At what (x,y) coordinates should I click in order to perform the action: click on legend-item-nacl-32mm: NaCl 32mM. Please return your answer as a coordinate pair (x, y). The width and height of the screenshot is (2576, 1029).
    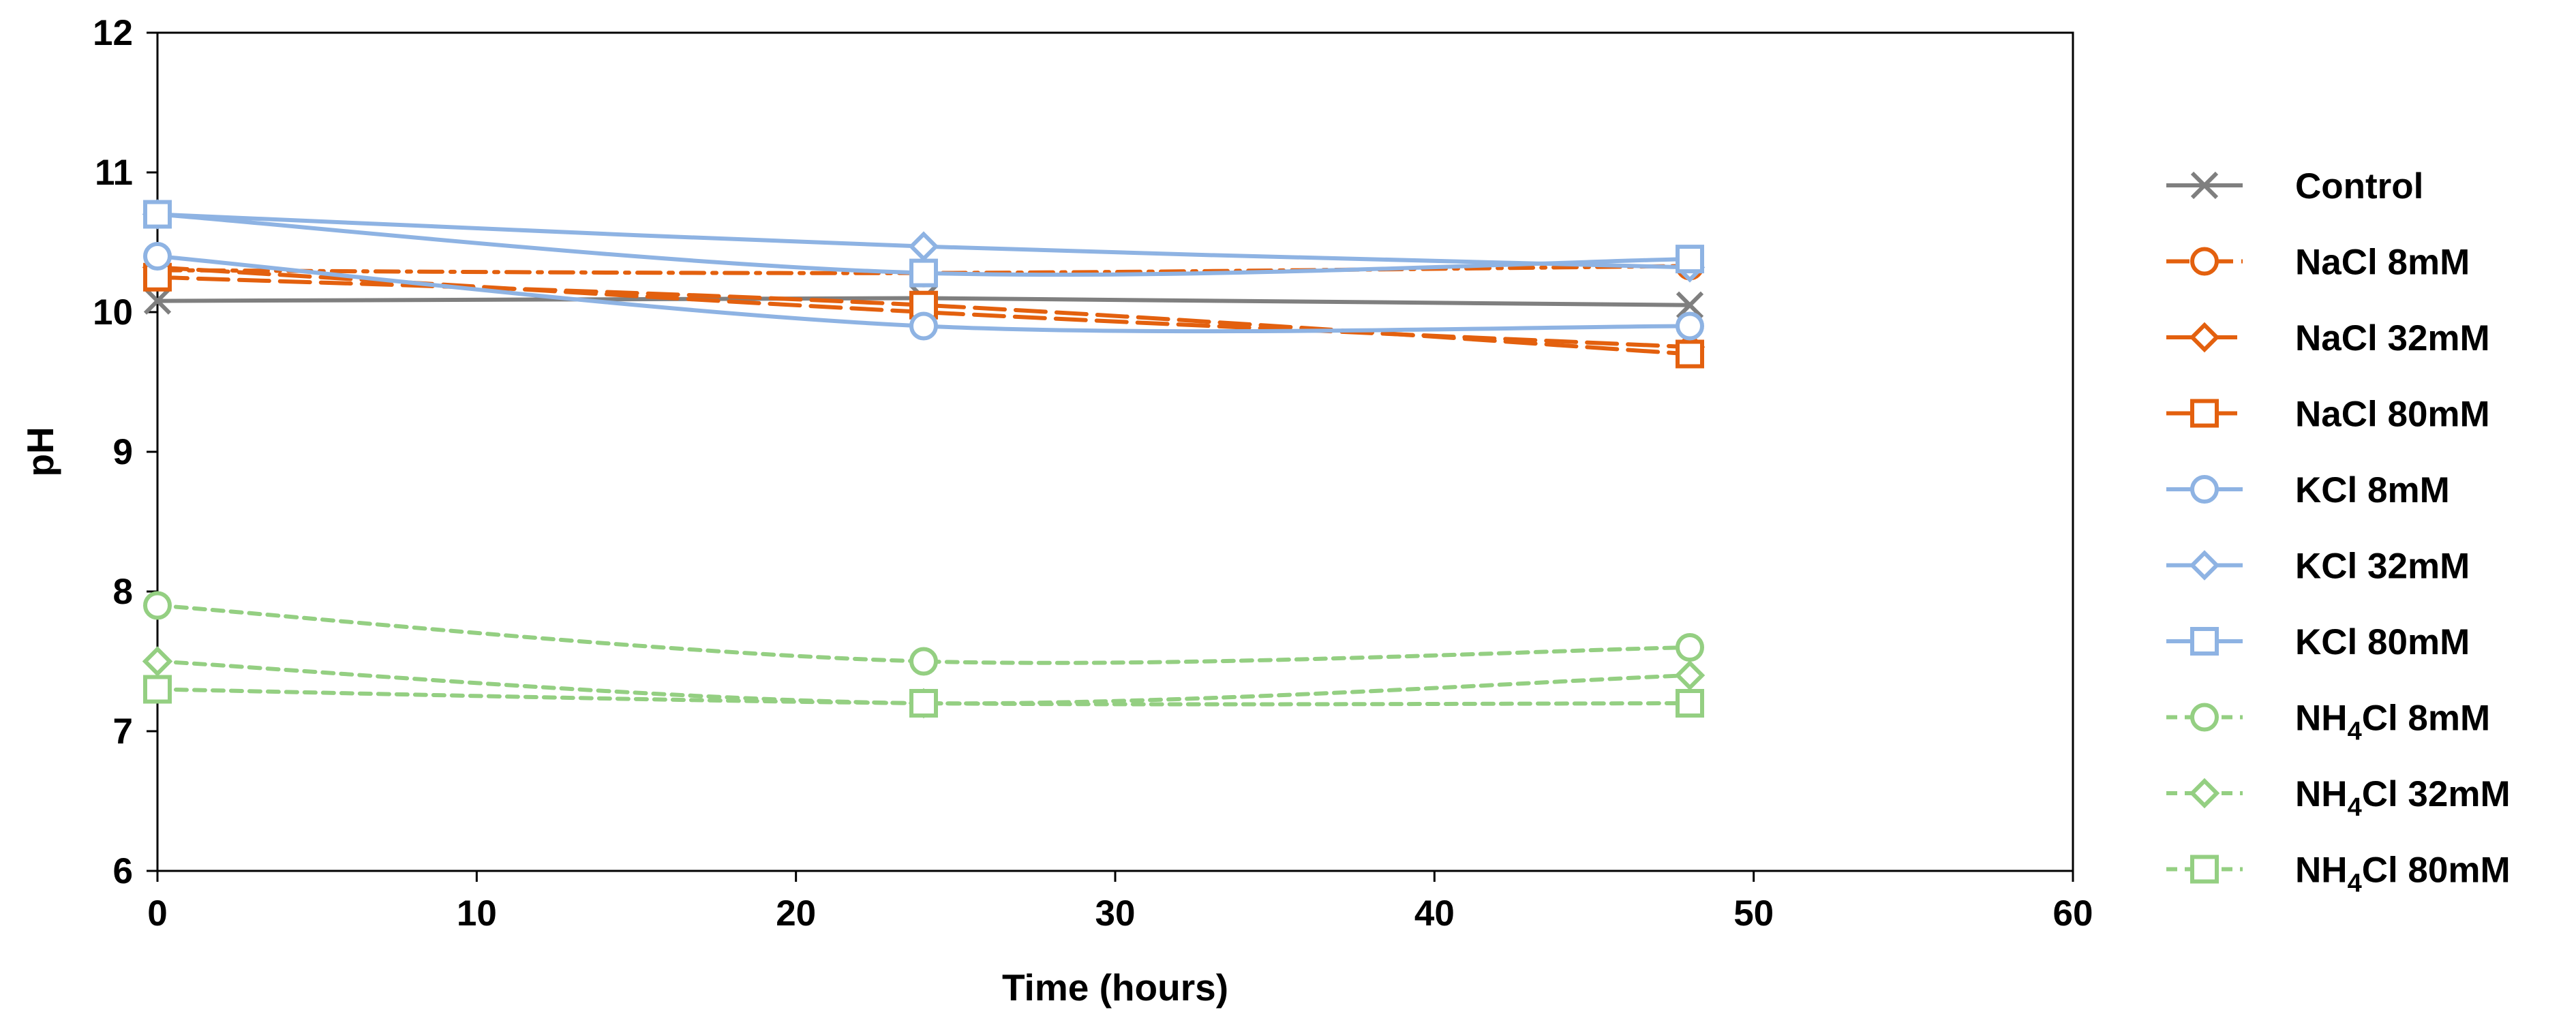
    Looking at the image, I should click on (2328, 338).